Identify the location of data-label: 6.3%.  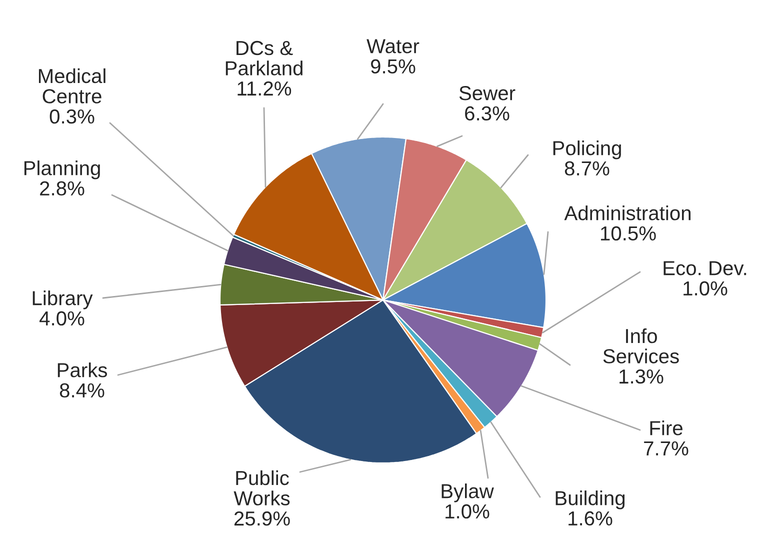
(487, 113).